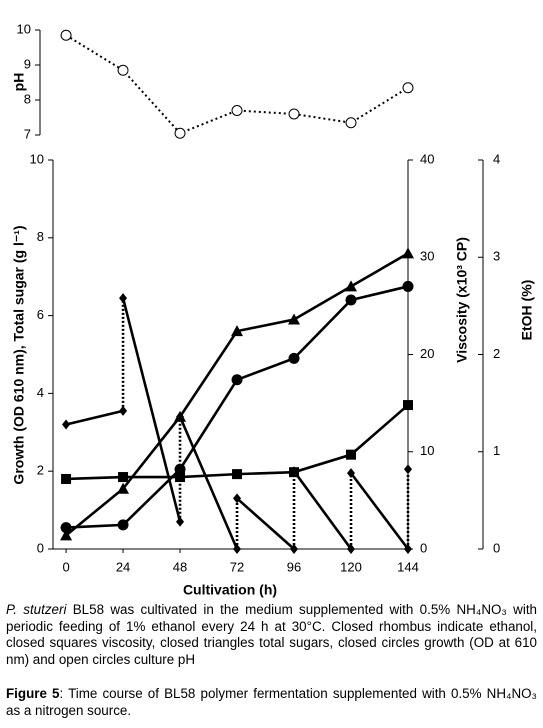 Image resolution: width=543 pixels, height=728 pixels. What do you see at coordinates (427, 256) in the screenshot?
I see `y2-tick-label: 30` at bounding box center [427, 256].